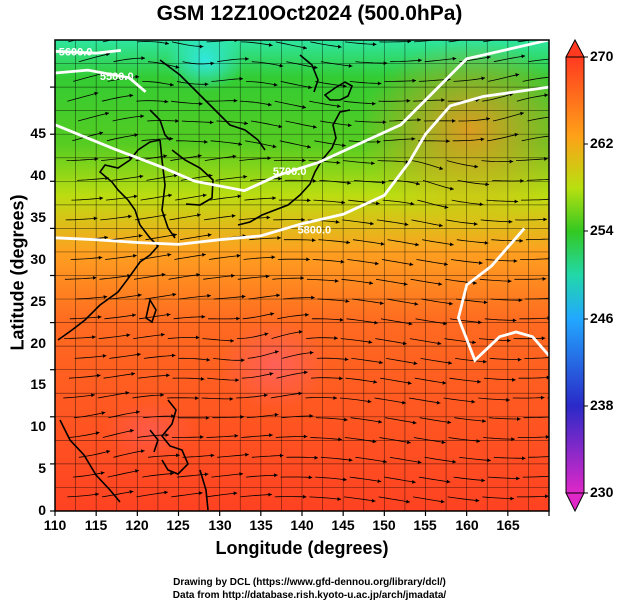 This screenshot has width=619, height=605. Describe the element at coordinates (454, 130) in the screenshot. I see `warm-region-east` at that location.